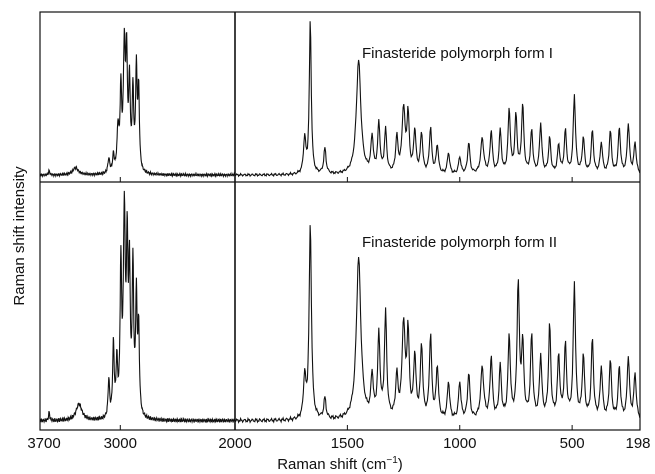 Image resolution: width=655 pixels, height=474 pixels. What do you see at coordinates (459, 443) in the screenshot?
I see `x-tick-label: 1000` at bounding box center [459, 443].